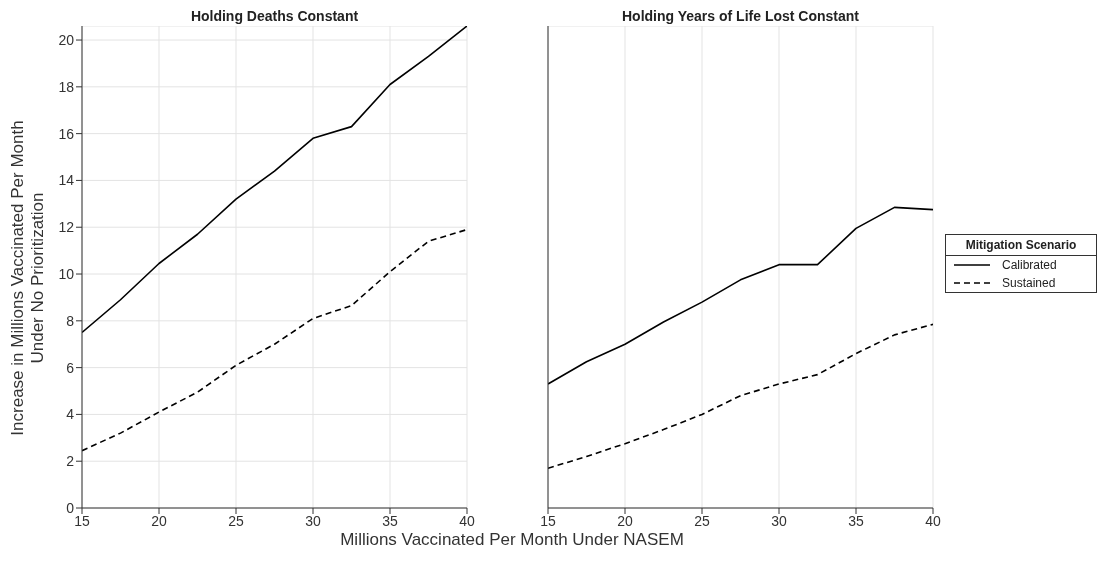 This screenshot has height=565, width=1101. I want to click on y-tick-label: 18, so click(66, 86).